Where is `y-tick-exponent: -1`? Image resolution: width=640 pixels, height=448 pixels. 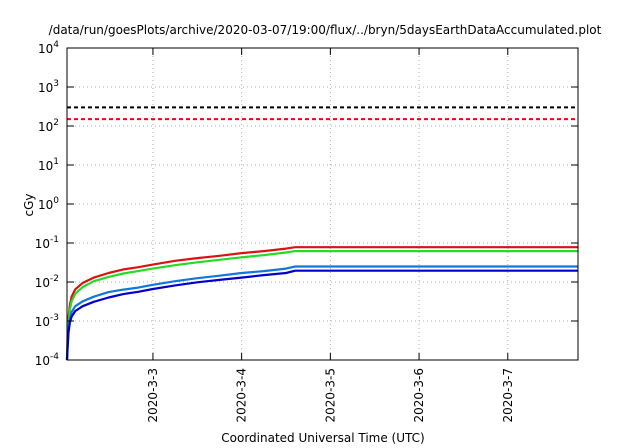
y-tick-exponent: -1 is located at coordinates (54, 240).